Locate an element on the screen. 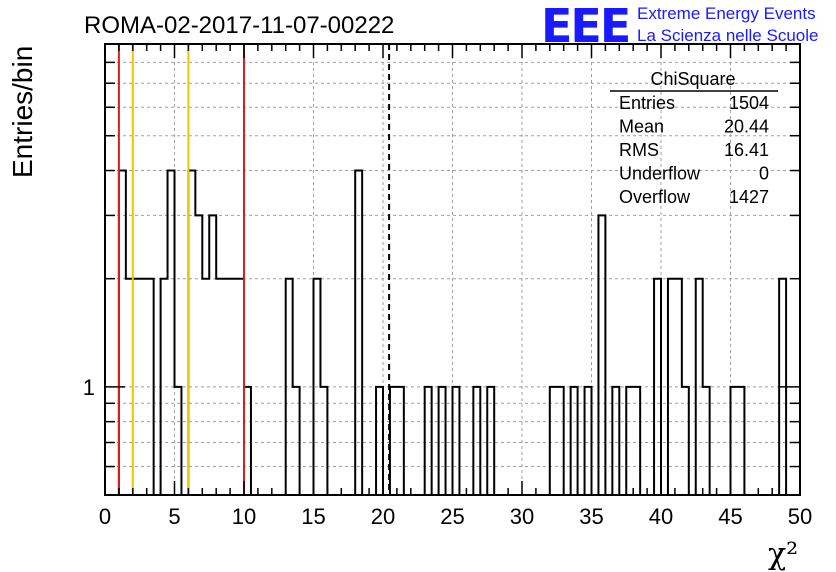  y-axis-title: Entries/bin is located at coordinates (22, 112).